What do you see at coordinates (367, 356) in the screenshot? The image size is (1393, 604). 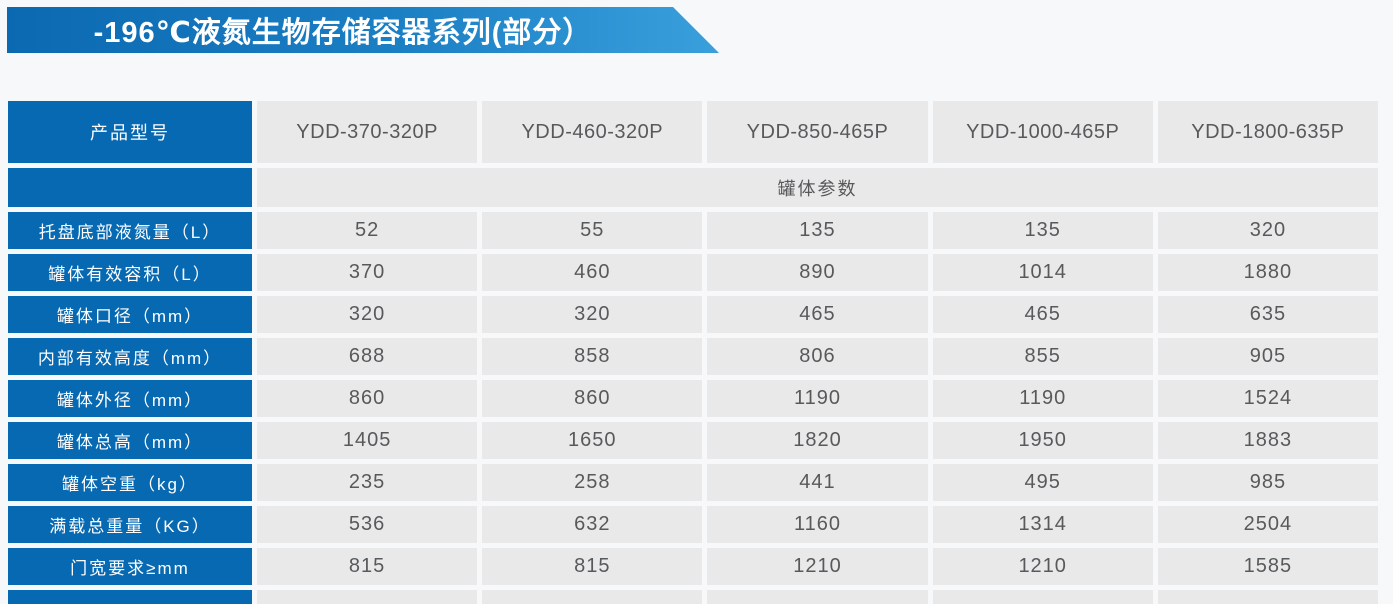 I see `spec-value-cell: 688` at bounding box center [367, 356].